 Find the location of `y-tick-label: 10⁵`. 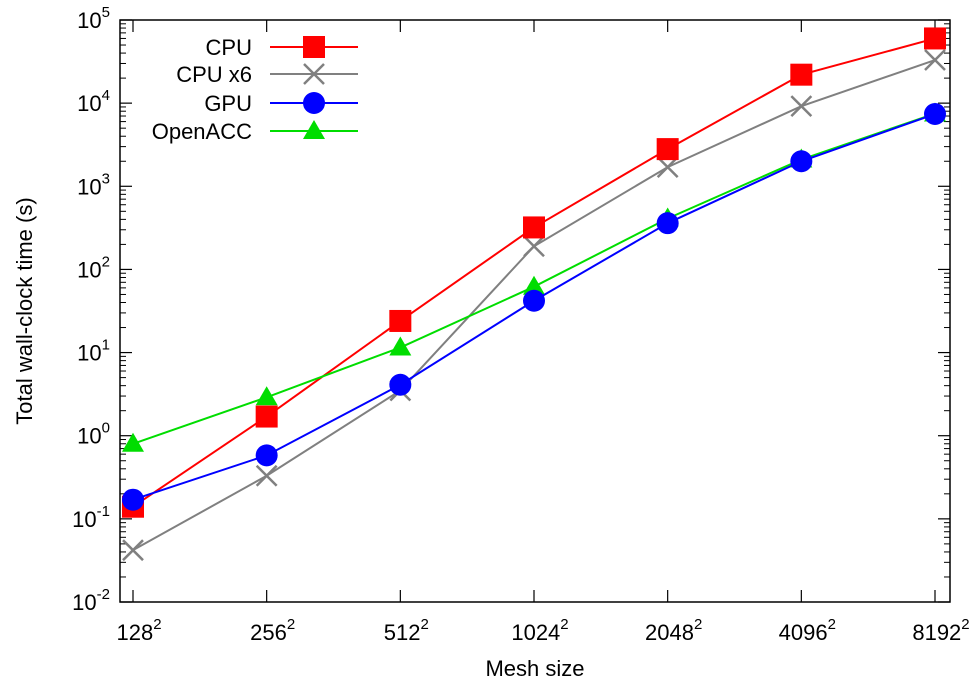

y-tick-label: 10⁵ is located at coordinates (93, 18).